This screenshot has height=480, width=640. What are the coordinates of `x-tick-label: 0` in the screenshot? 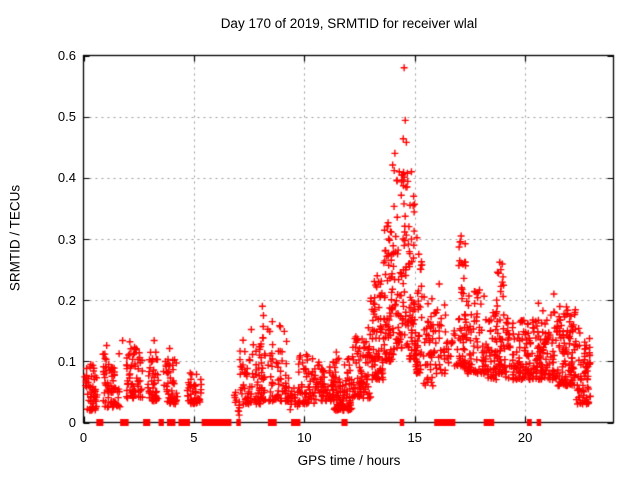 It's located at (83, 437).